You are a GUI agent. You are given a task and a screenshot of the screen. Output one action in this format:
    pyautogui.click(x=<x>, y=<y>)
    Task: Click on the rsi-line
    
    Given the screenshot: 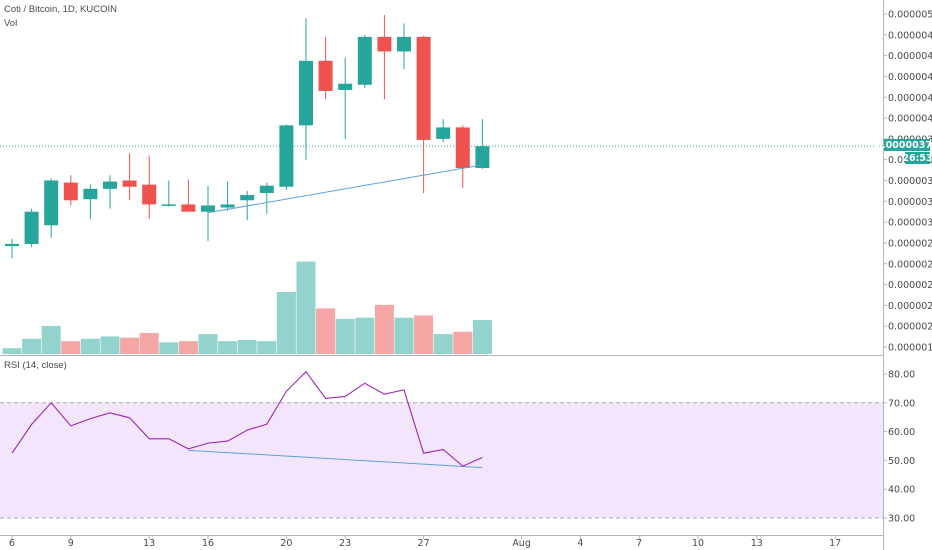 What is the action you would take?
    pyautogui.click(x=247, y=418)
    